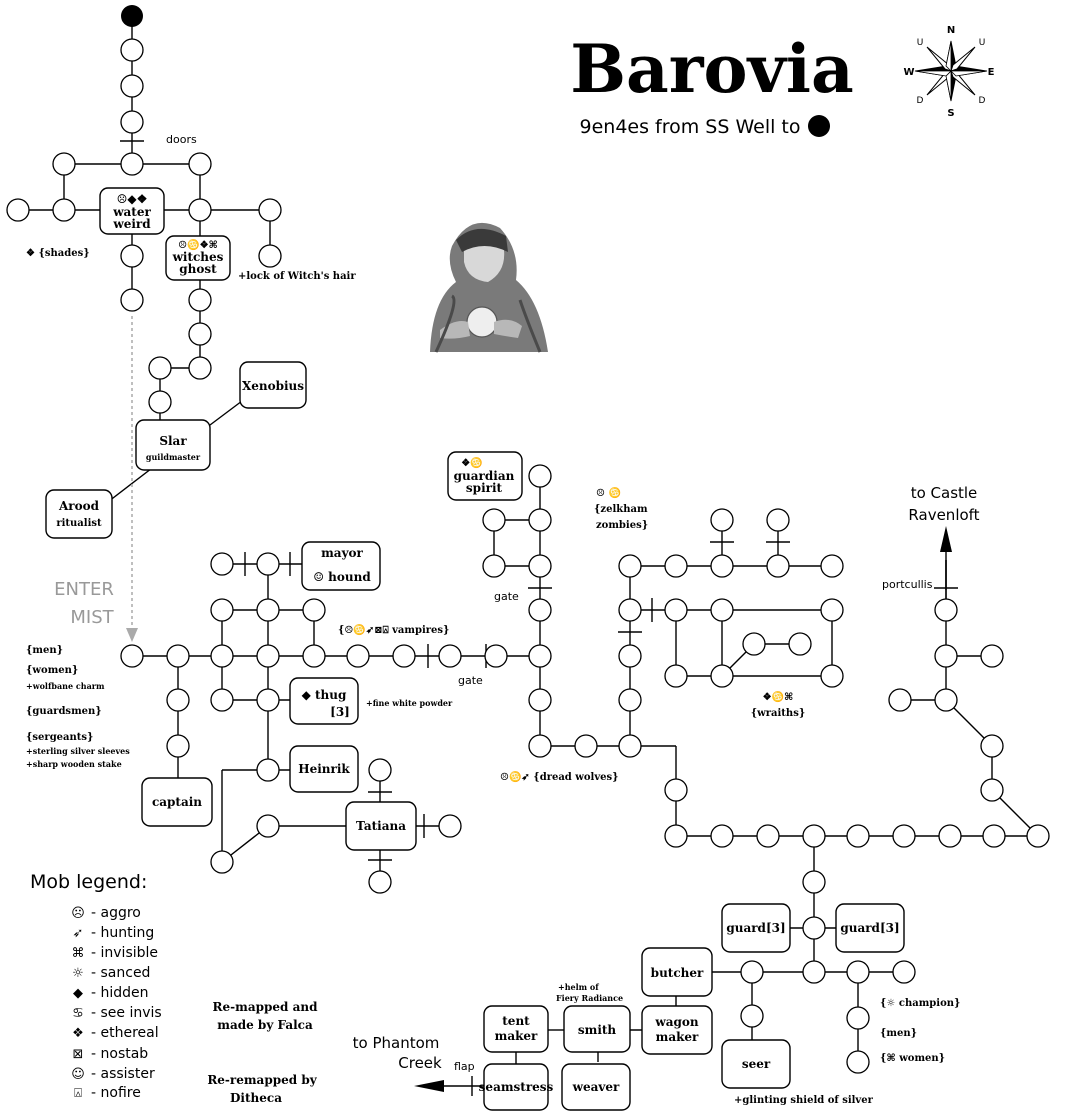 Image resolution: width=1065 pixels, height=1117 pixels. I want to click on room-start, so click(132, 16).